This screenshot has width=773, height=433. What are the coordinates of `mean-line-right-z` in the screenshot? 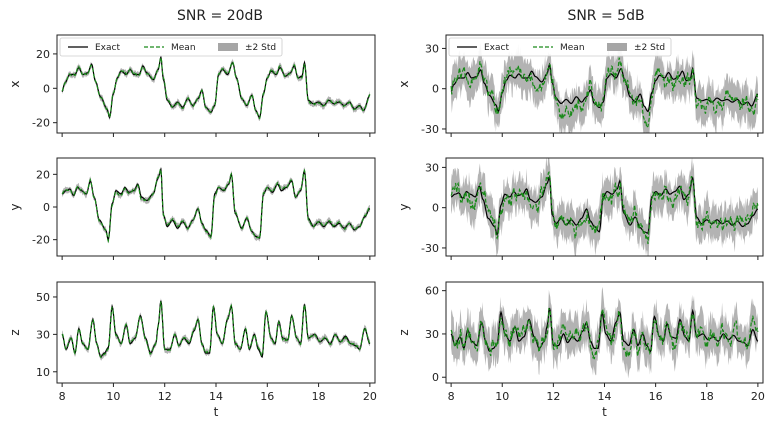 It's located at (604, 334).